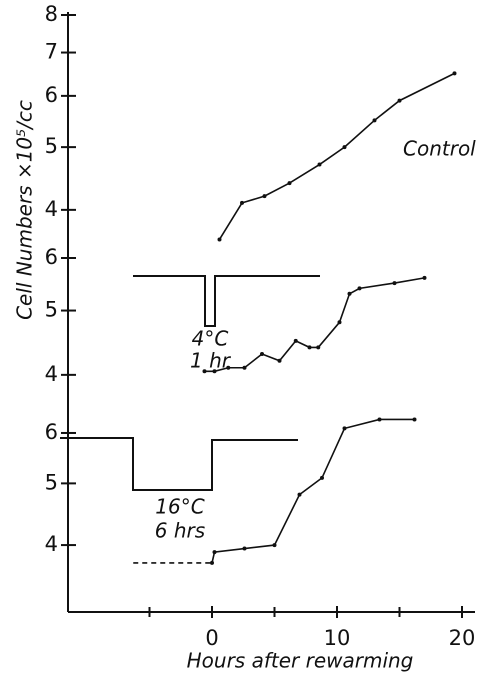 The image size is (481, 684). What do you see at coordinates (179, 507) in the screenshot?
I see `annotation: 16°C` at bounding box center [179, 507].